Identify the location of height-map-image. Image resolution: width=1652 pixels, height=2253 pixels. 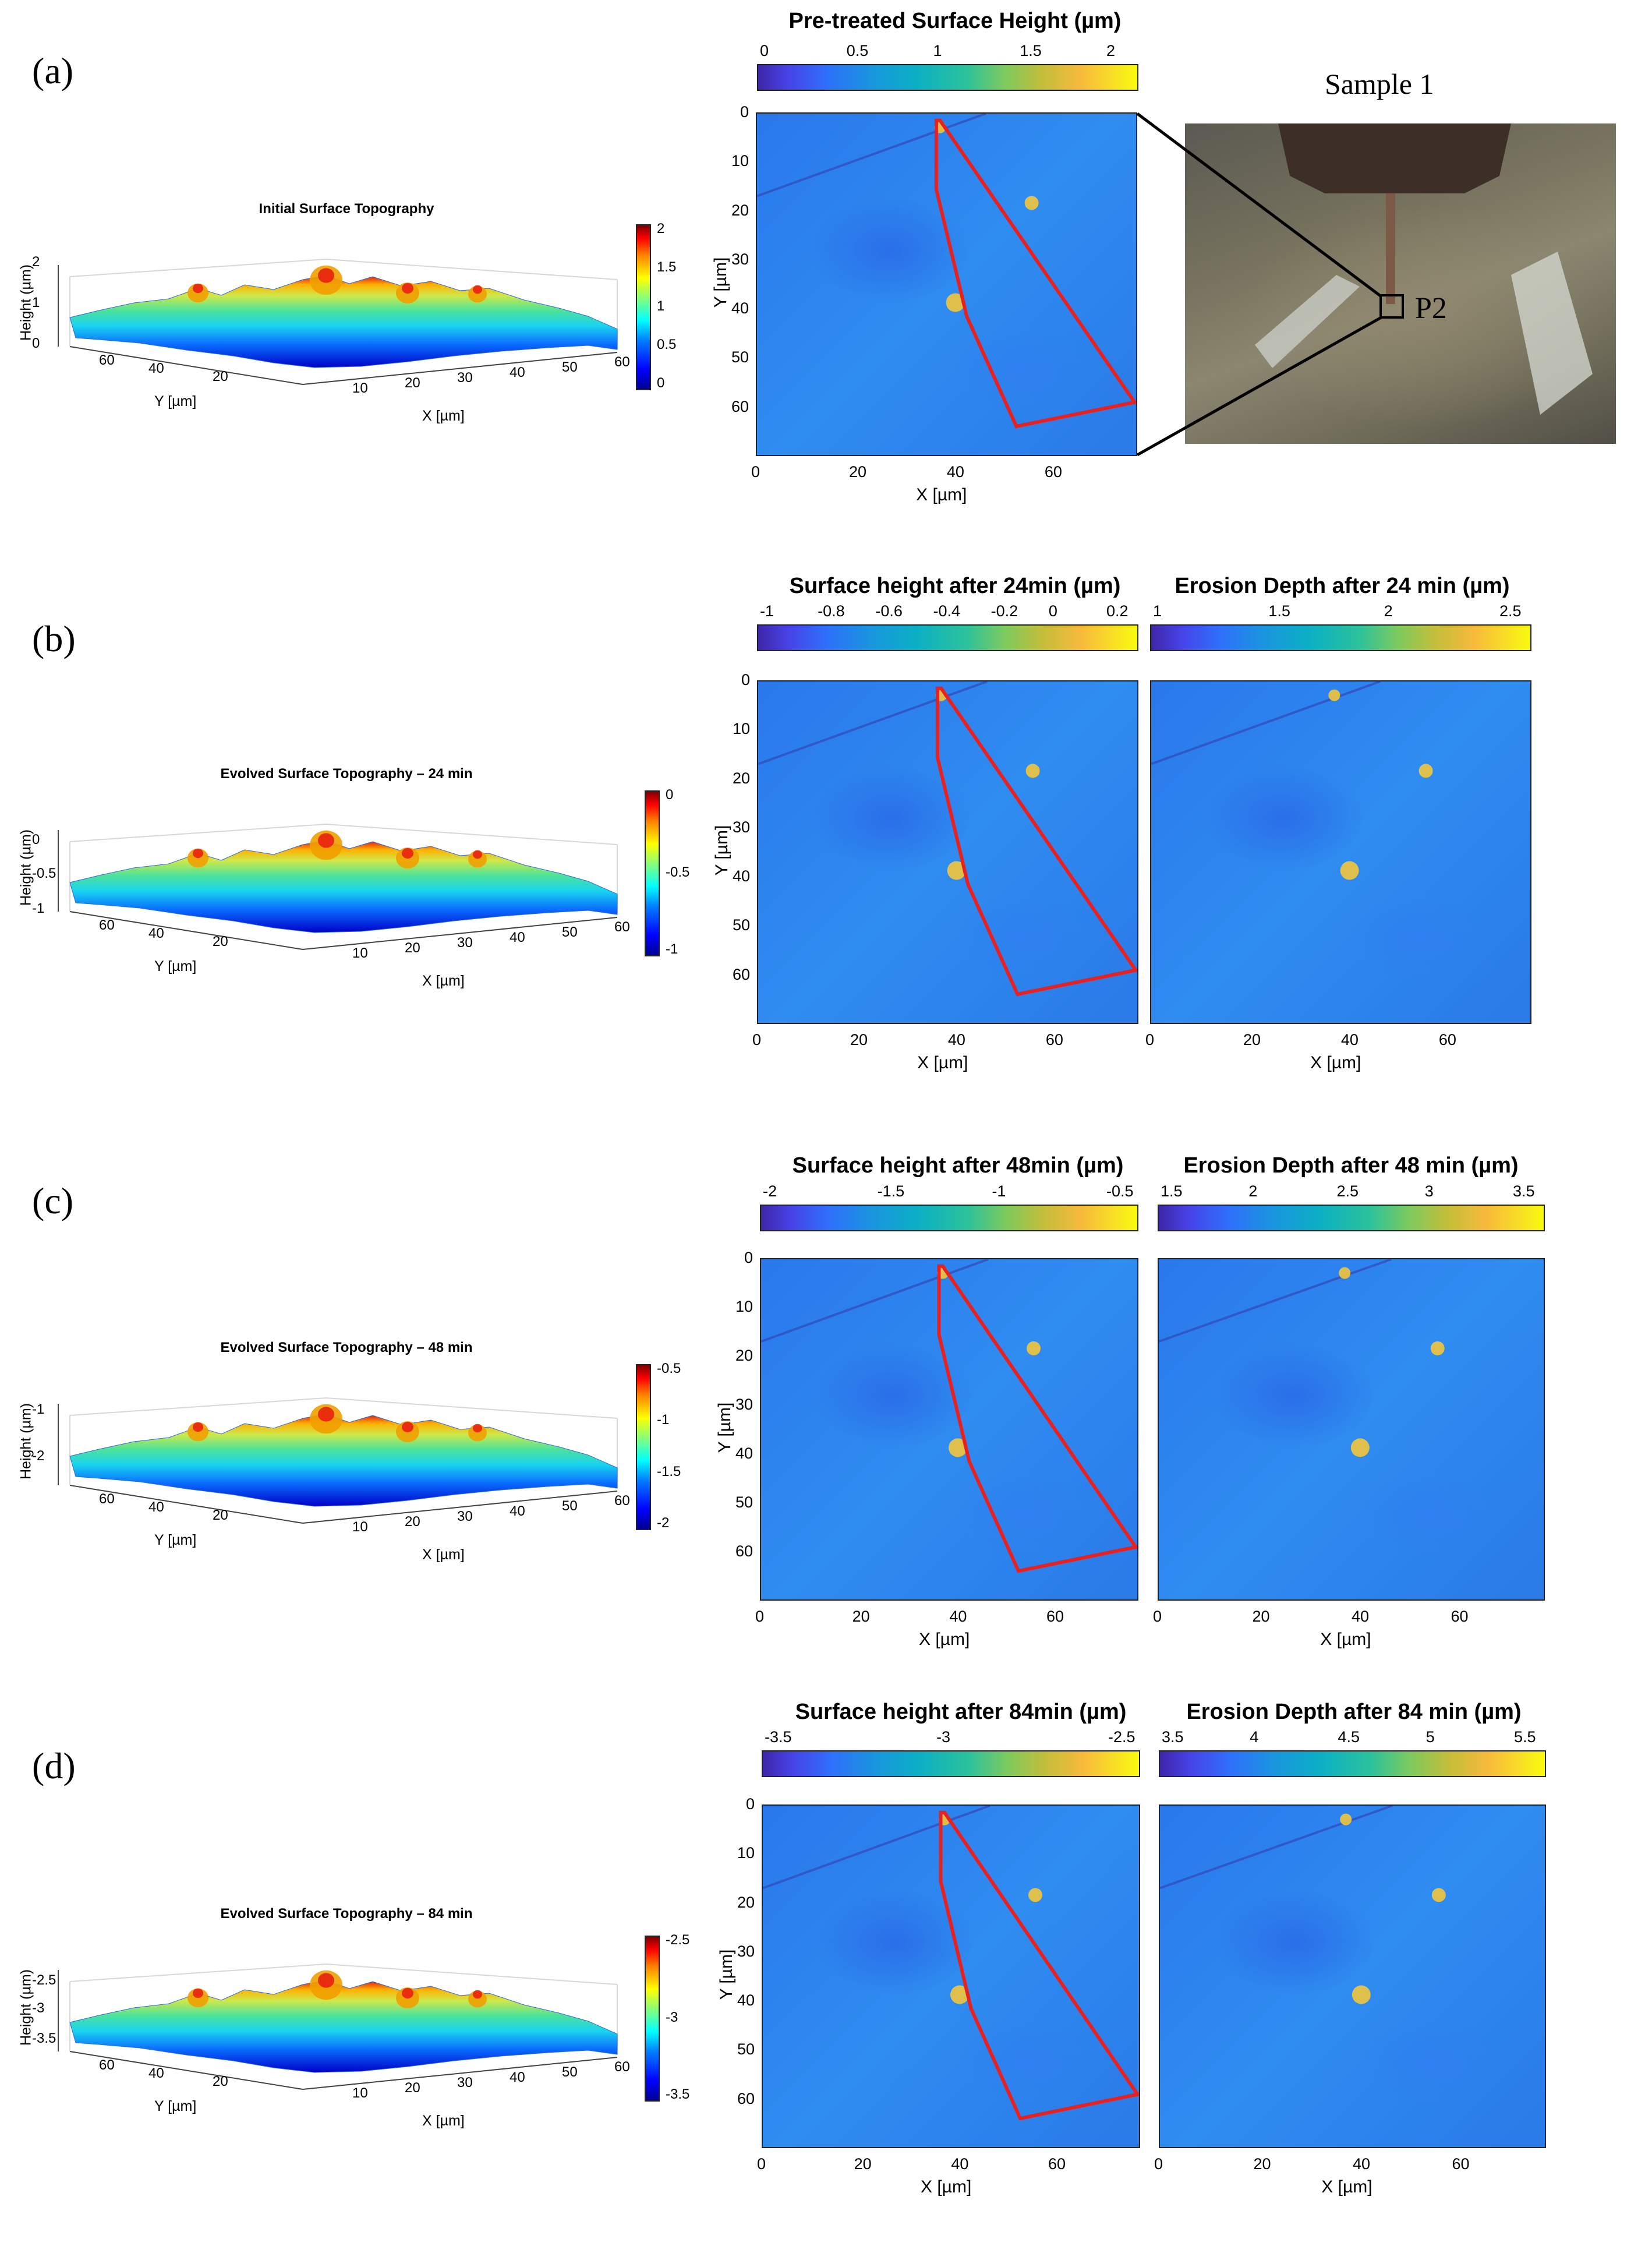
(947, 852).